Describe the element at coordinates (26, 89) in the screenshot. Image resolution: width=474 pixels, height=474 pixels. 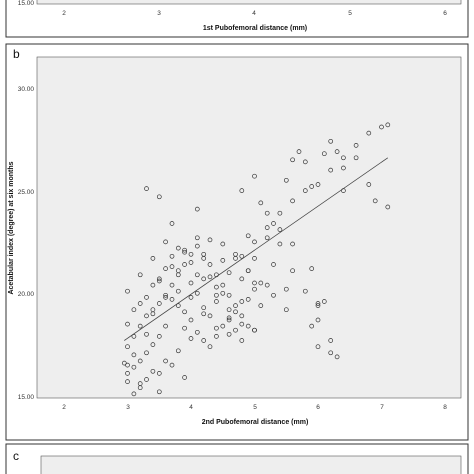
I see `y-tick-label: 30.00` at that location.